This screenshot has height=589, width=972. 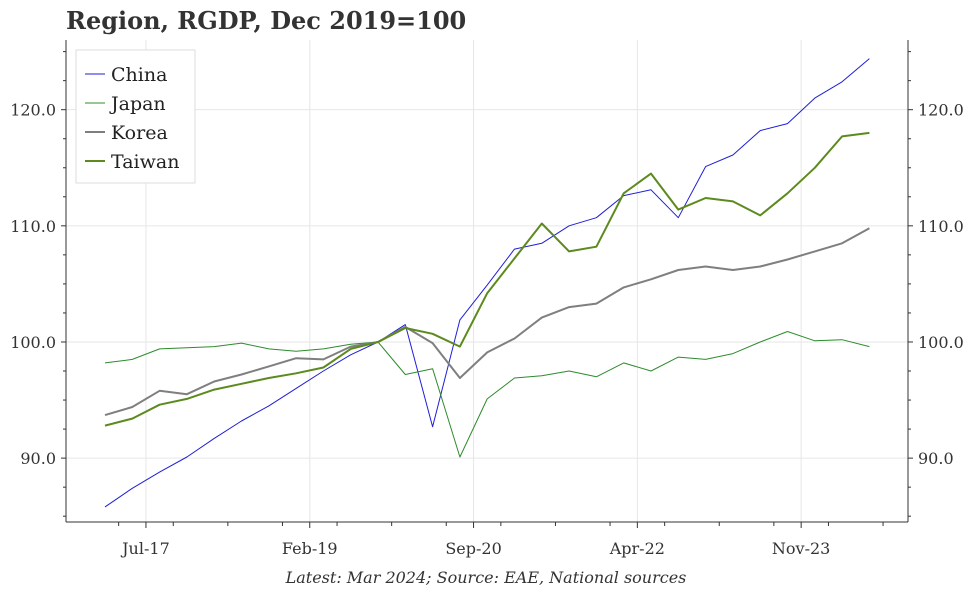 What do you see at coordinates (135, 116) in the screenshot?
I see `legend: China Japan Korea Taiwan` at bounding box center [135, 116].